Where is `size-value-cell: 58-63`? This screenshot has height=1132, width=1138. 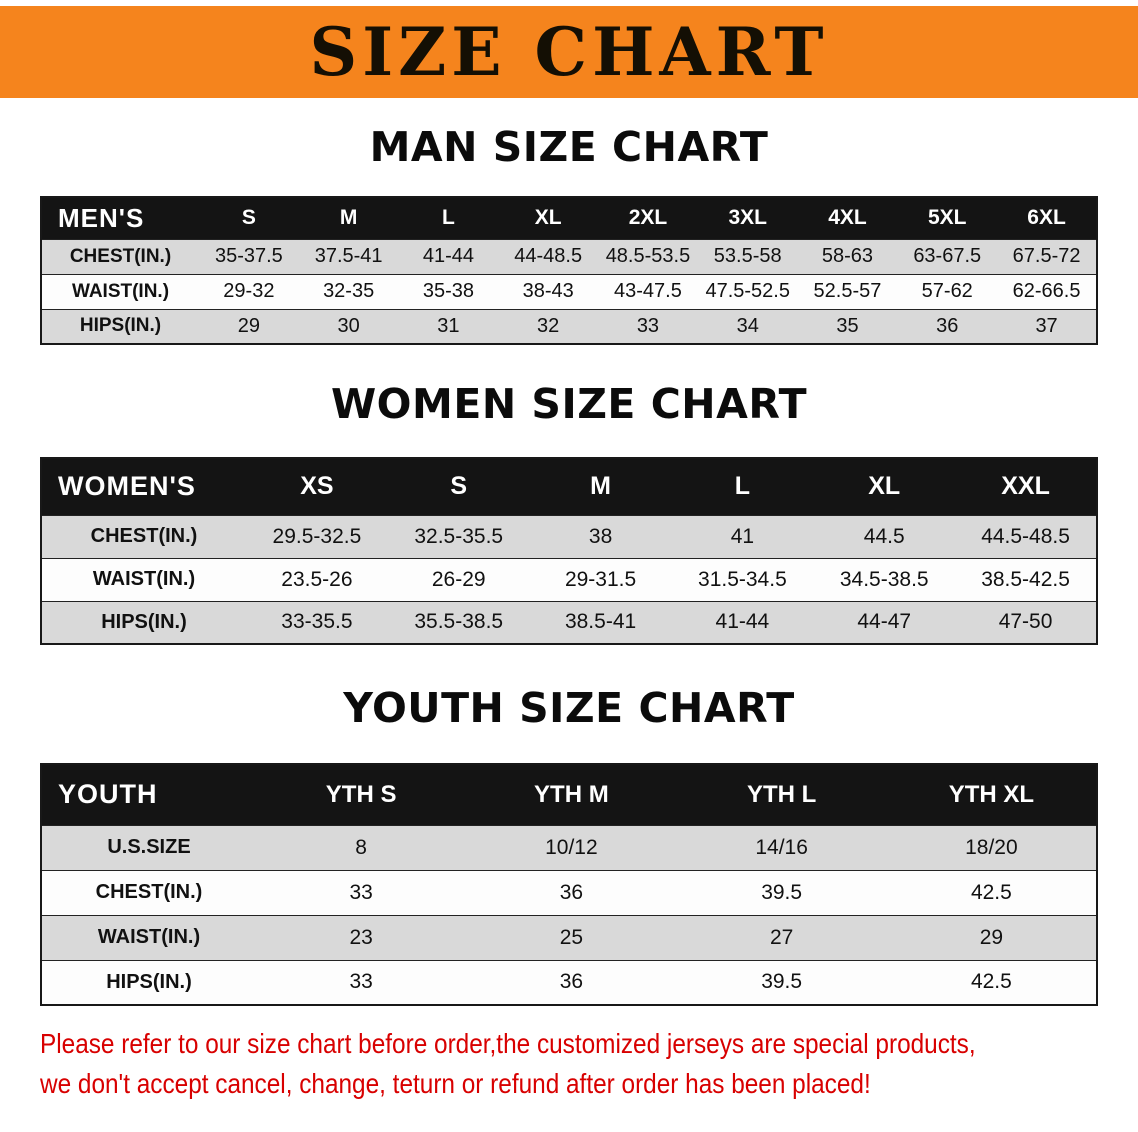
size-value-cell: 58-63 is located at coordinates (847, 256).